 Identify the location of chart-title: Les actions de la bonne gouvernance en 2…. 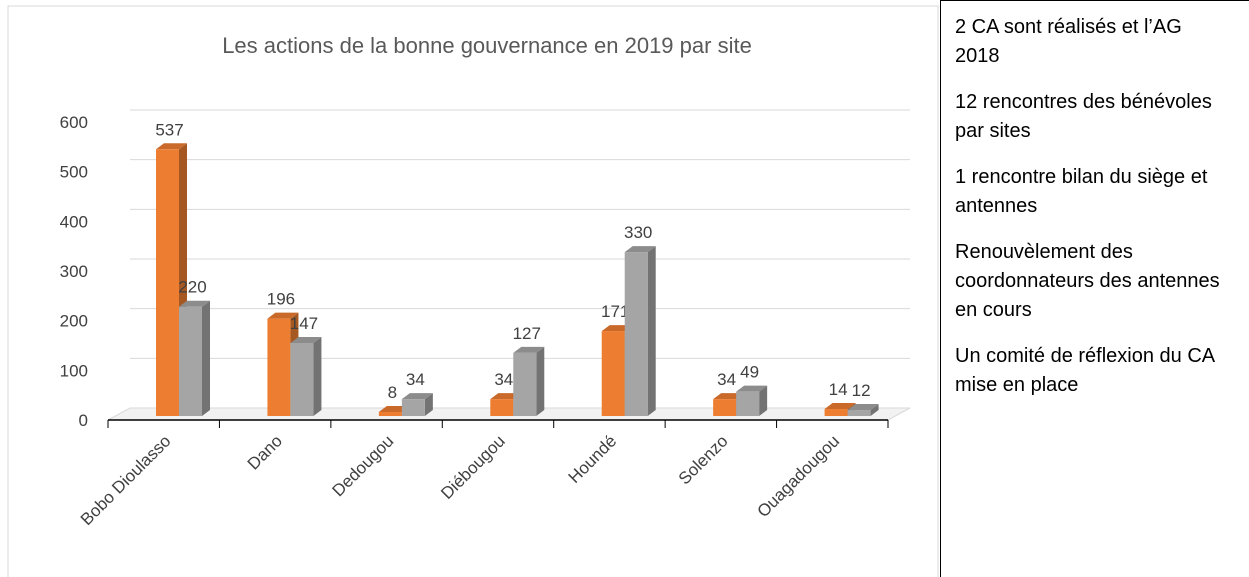
(487, 45).